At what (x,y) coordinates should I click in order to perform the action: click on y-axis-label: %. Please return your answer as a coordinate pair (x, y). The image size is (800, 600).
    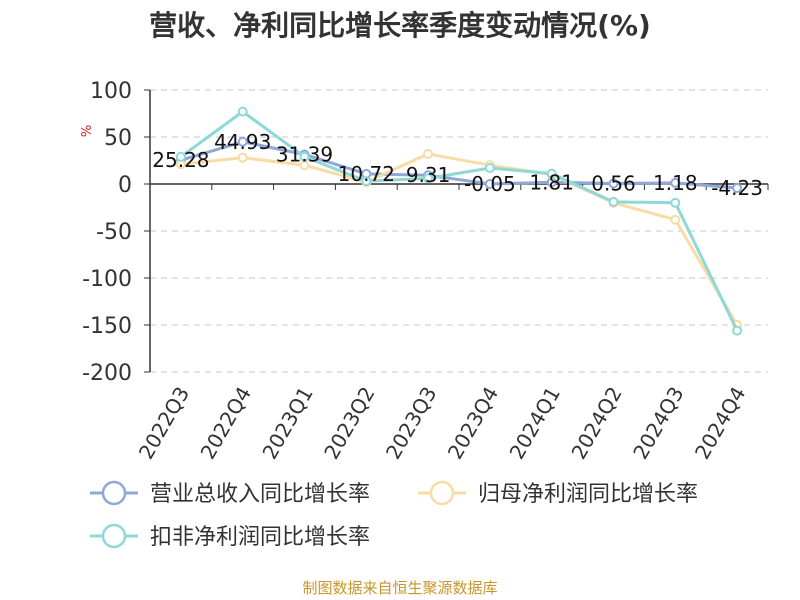
    Looking at the image, I should click on (87, 131).